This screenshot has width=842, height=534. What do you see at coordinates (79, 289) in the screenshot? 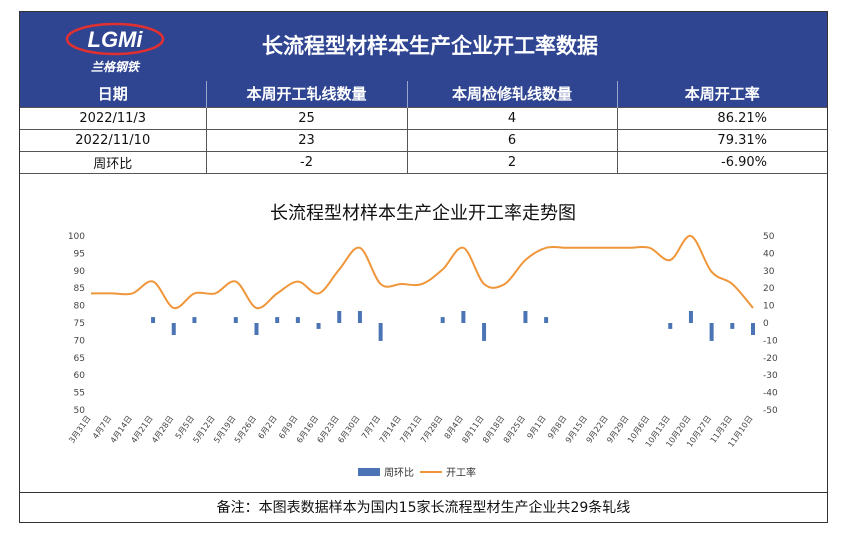
I see `y-left-tick-label: 85` at bounding box center [79, 289].